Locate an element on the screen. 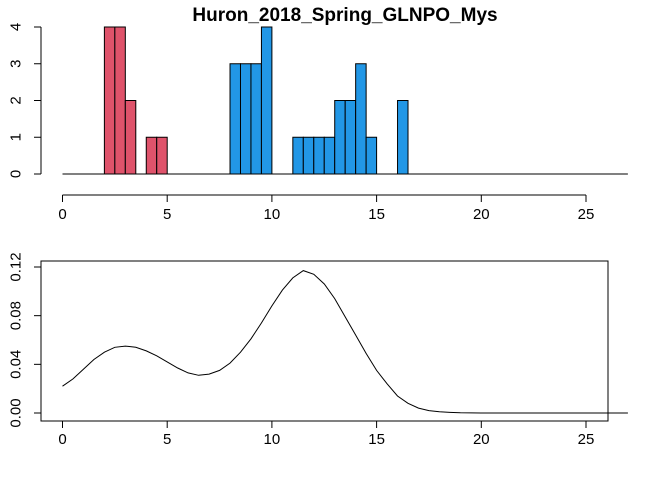 The image size is (672, 480). y-tick-label: 0.04 is located at coordinates (15, 364).